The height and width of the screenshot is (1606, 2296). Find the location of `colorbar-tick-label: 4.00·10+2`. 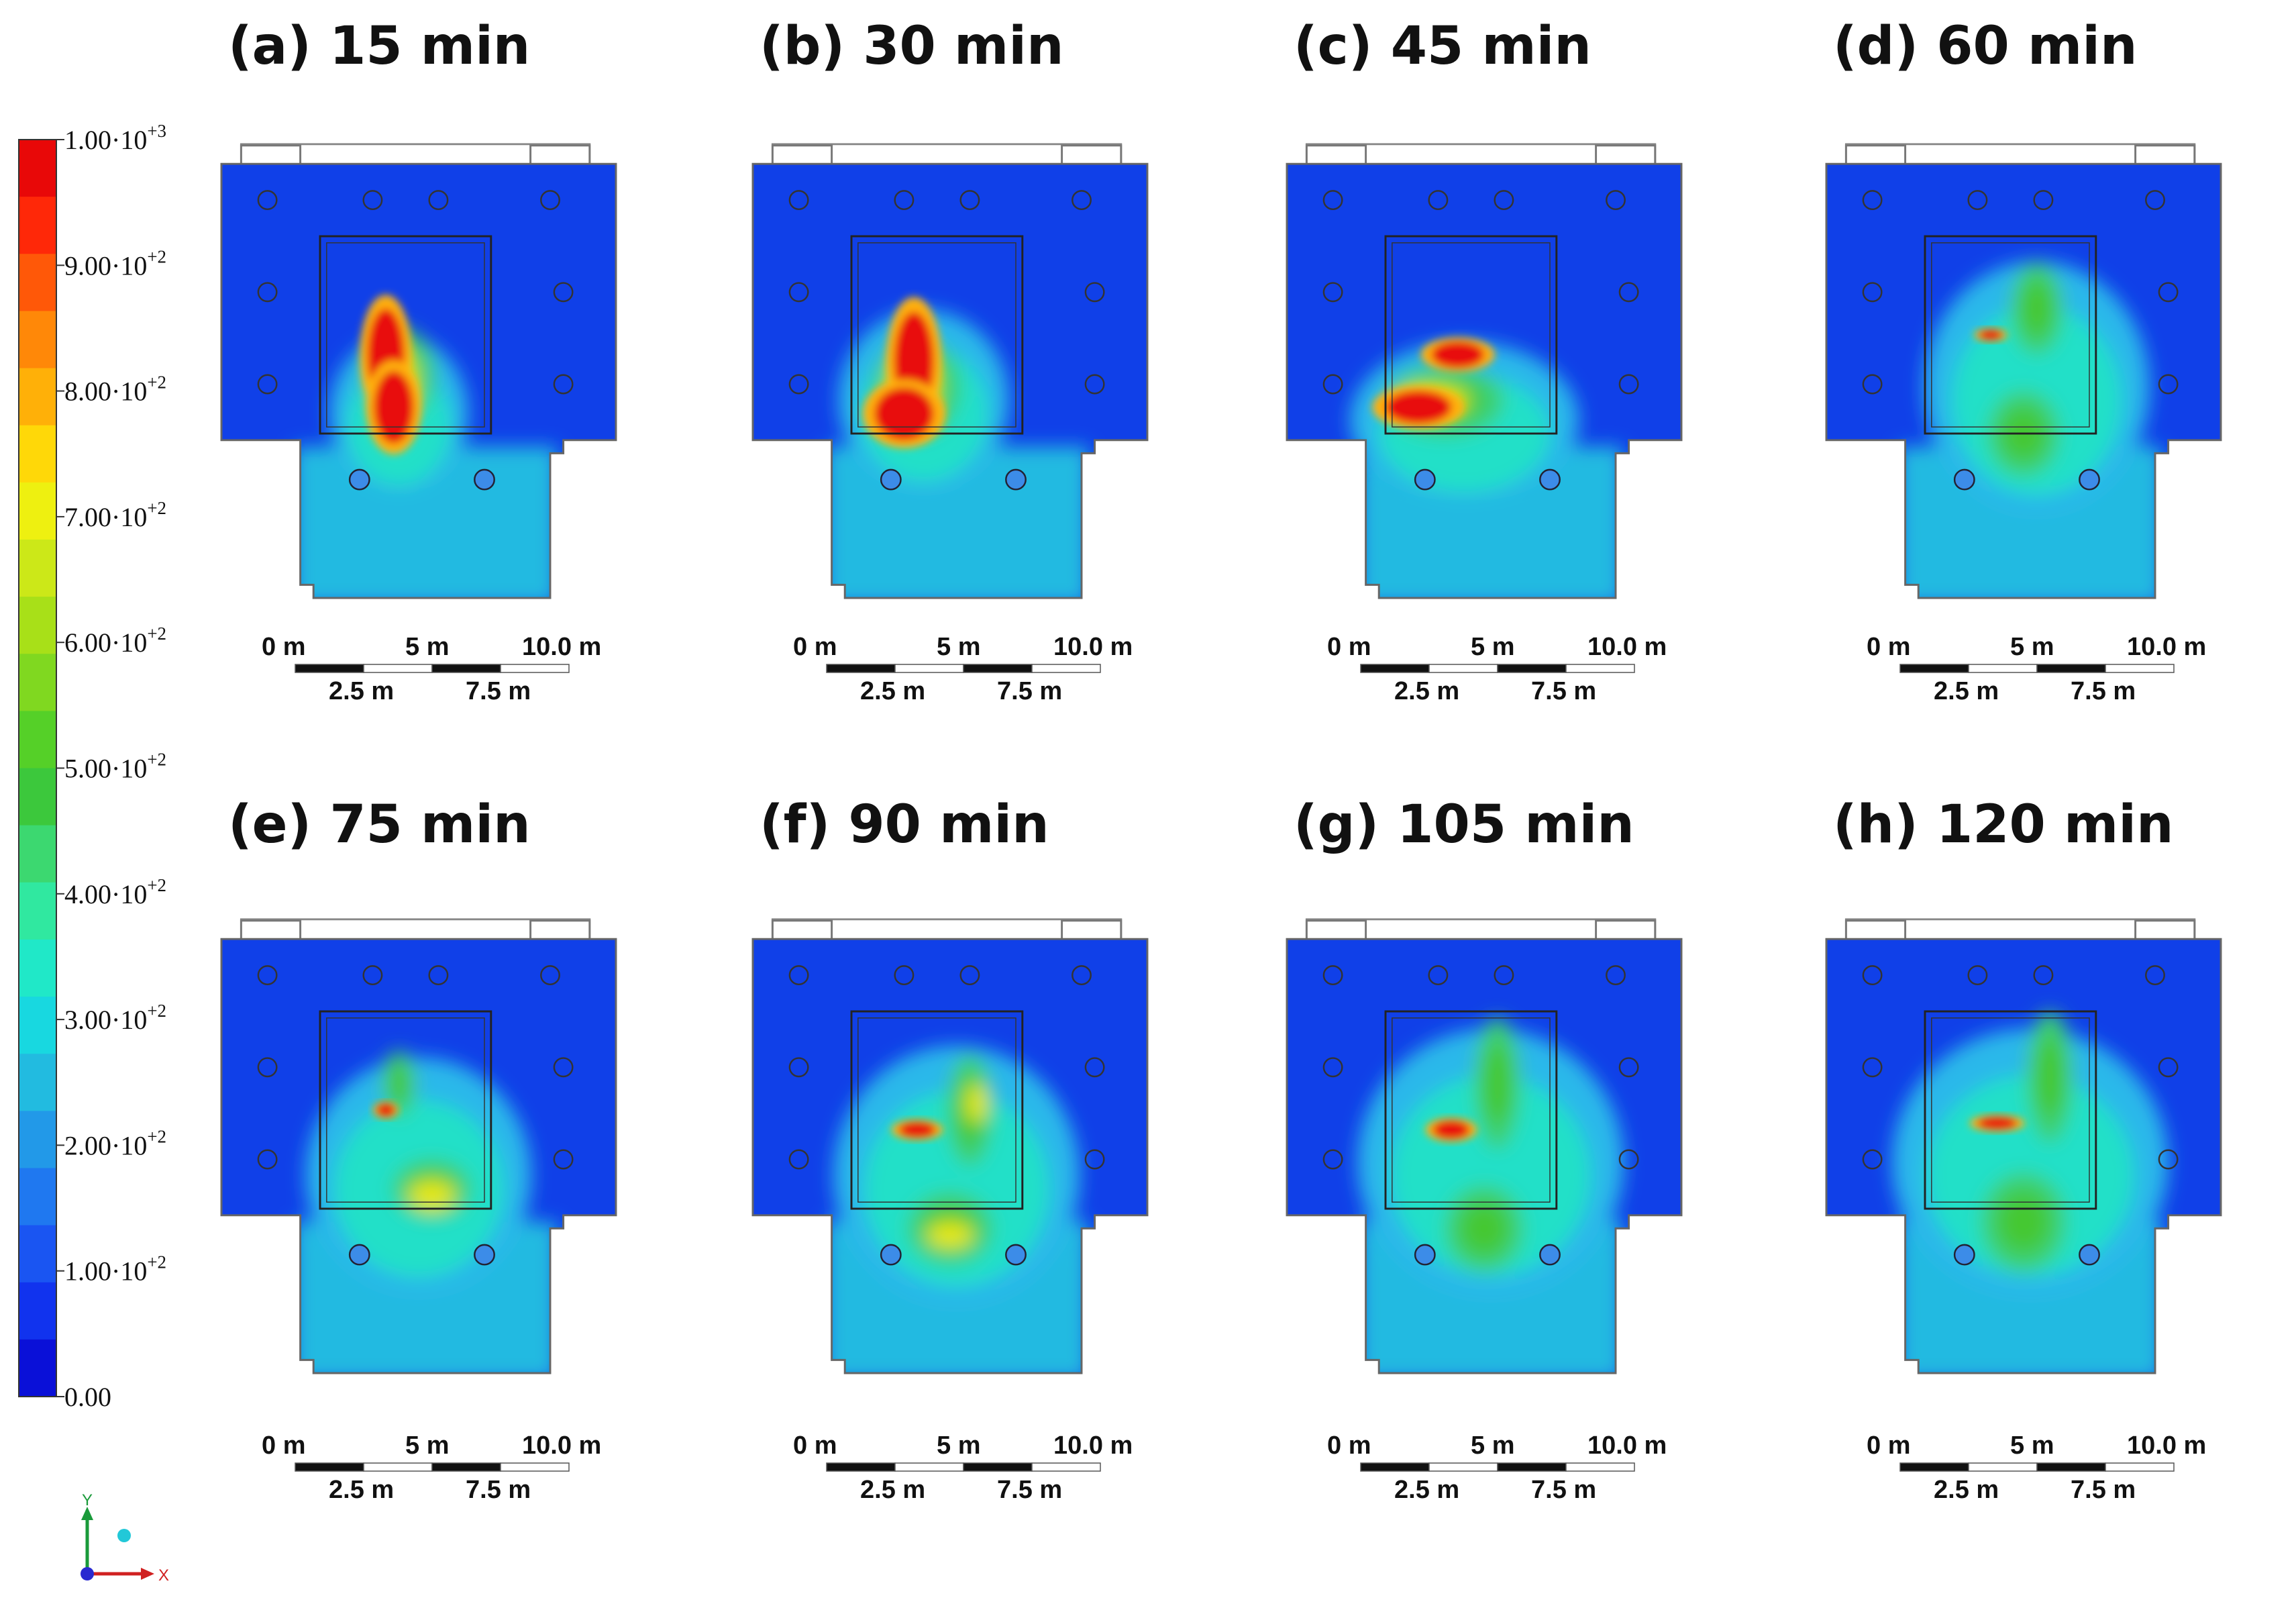

colorbar-tick-label: 4.00·10+2 is located at coordinates (115, 892).